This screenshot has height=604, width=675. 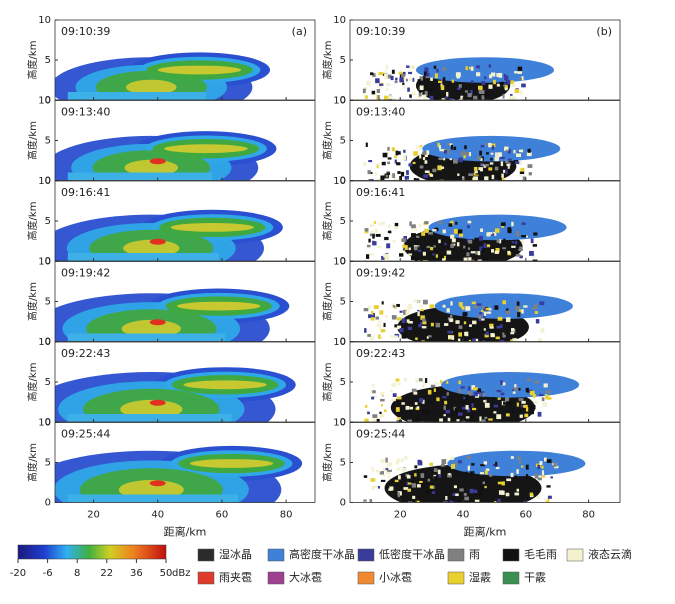 What do you see at coordinates (151, 87) in the screenshot?
I see `echo` at bounding box center [151, 87].